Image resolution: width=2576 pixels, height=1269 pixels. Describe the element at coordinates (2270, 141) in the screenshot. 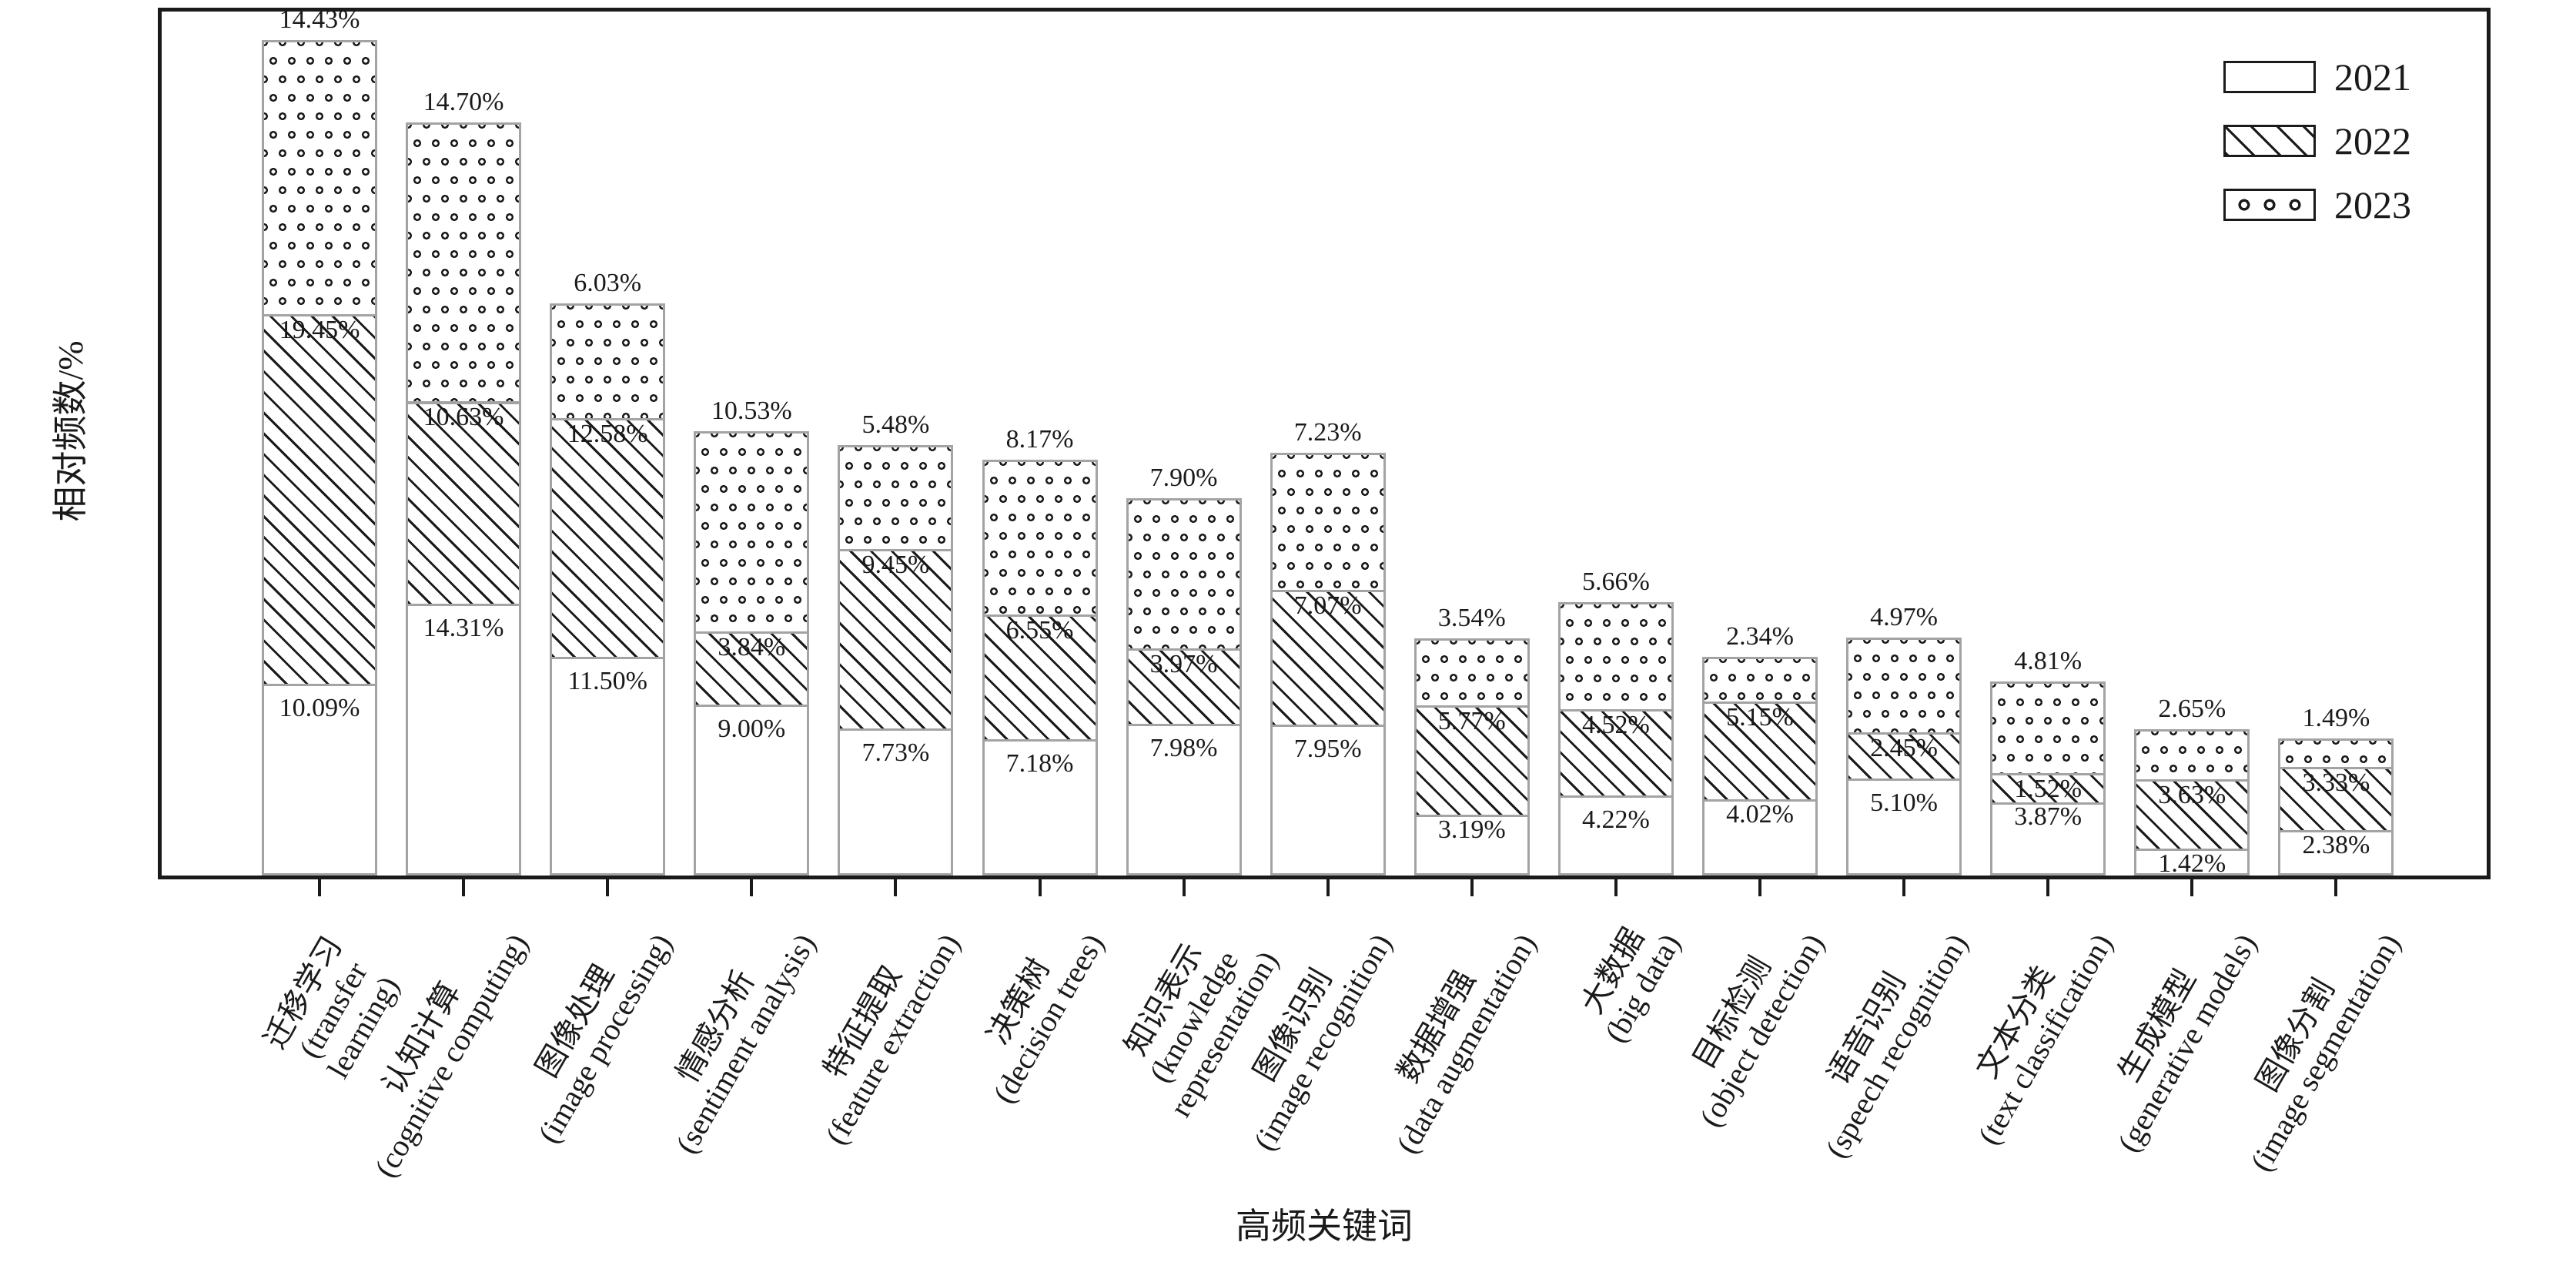

I see `legend-swatch-hatch-icon` at that location.